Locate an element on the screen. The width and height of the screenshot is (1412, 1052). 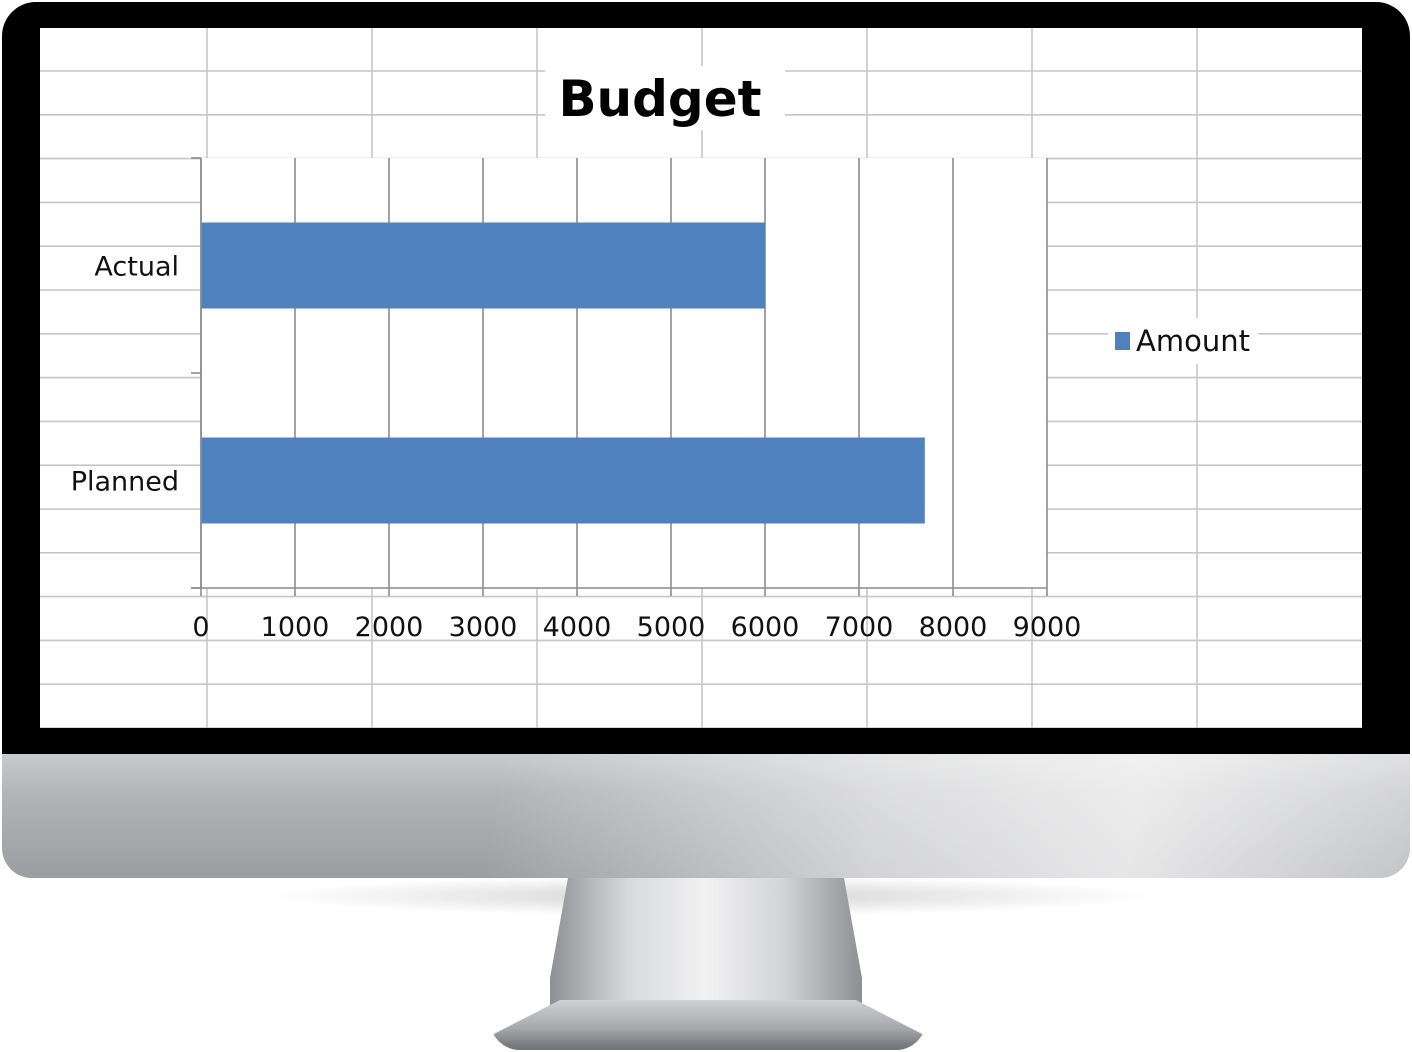
bar-planned is located at coordinates (563, 480).